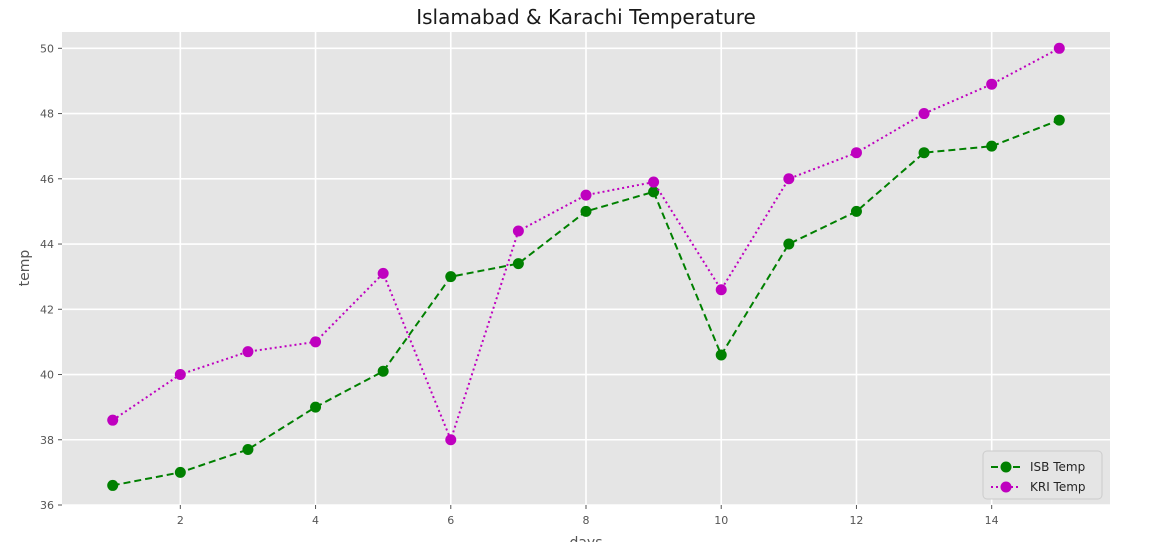 This screenshot has width=1172, height=542. Describe the element at coordinates (992, 520) in the screenshot. I see `x-tick-label: 14` at that location.